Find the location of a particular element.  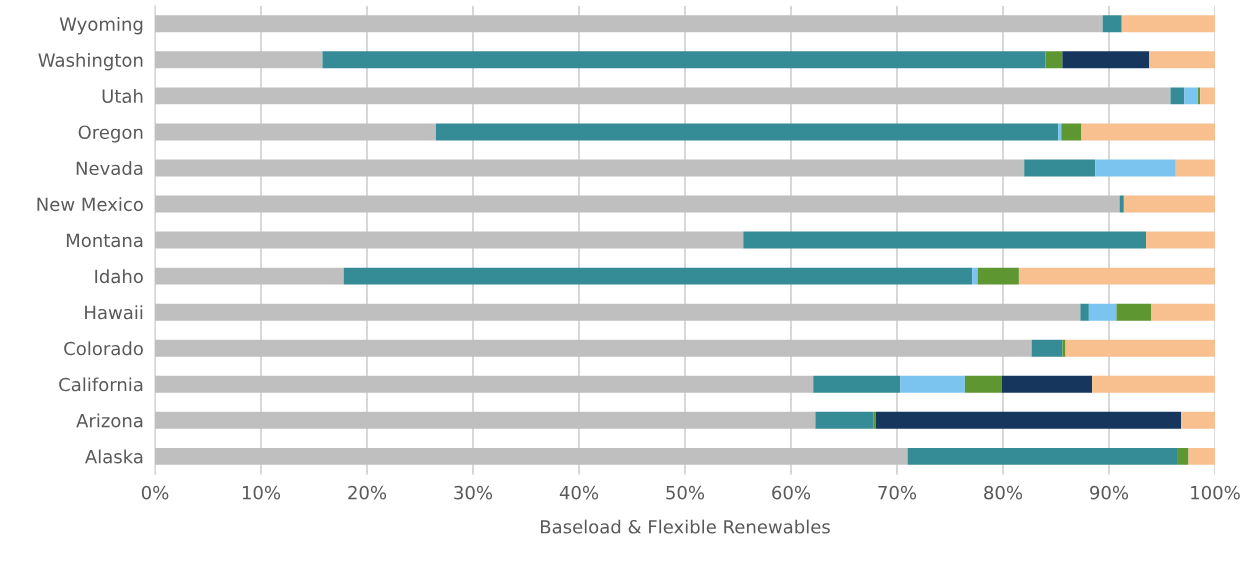

y-tick-label: Alaska is located at coordinates (113, 456).